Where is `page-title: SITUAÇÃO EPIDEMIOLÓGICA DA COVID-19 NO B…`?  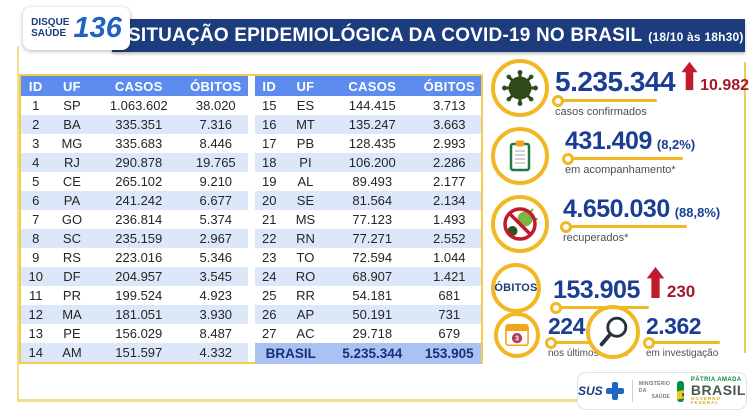 page-title: SITUAÇÃO EPIDEMIOLÓGICA DA COVID-19 NO B… is located at coordinates (436, 35).